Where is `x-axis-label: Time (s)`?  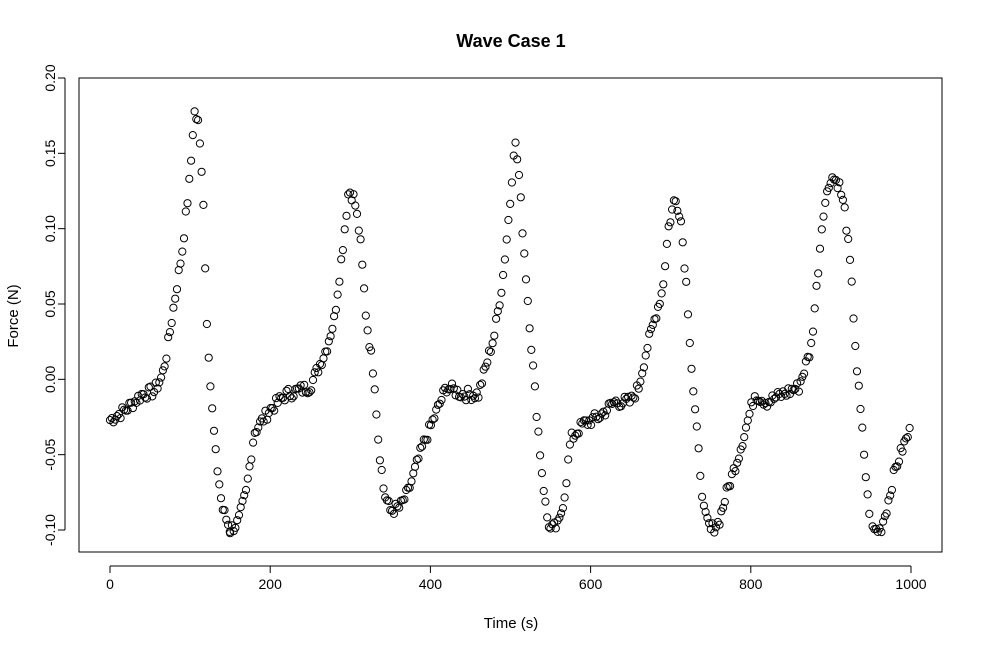 x-axis-label: Time (s) is located at coordinates (511, 623).